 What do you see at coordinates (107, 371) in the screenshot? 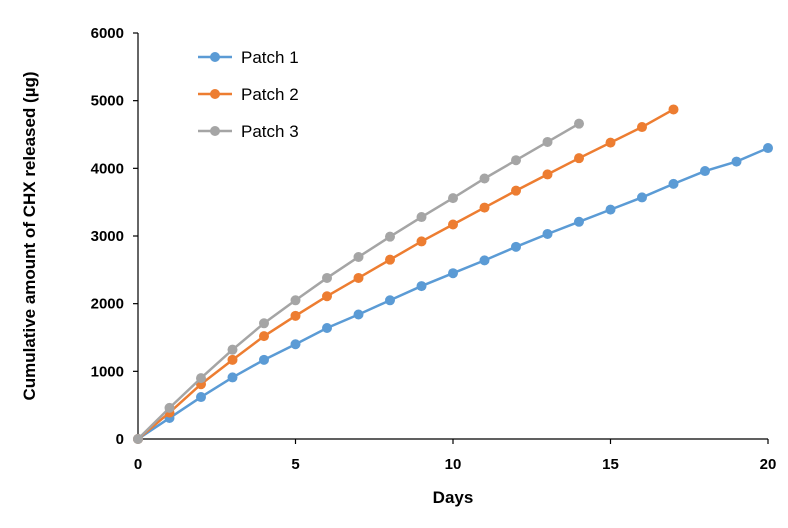
I see `y-tick-label: 1000` at bounding box center [107, 371].